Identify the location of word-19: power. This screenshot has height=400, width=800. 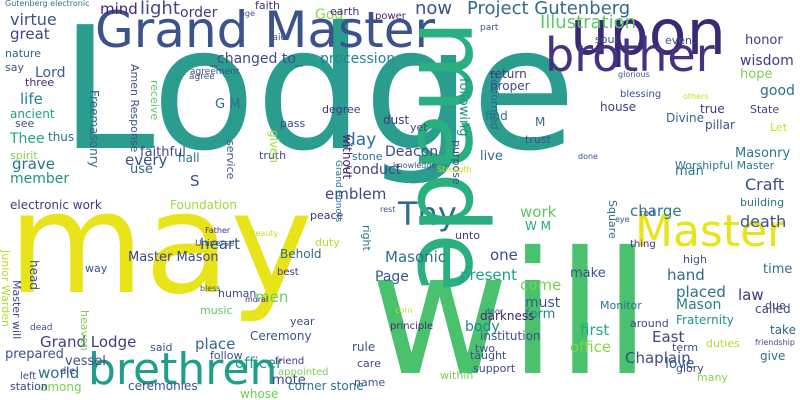
(390, 16).